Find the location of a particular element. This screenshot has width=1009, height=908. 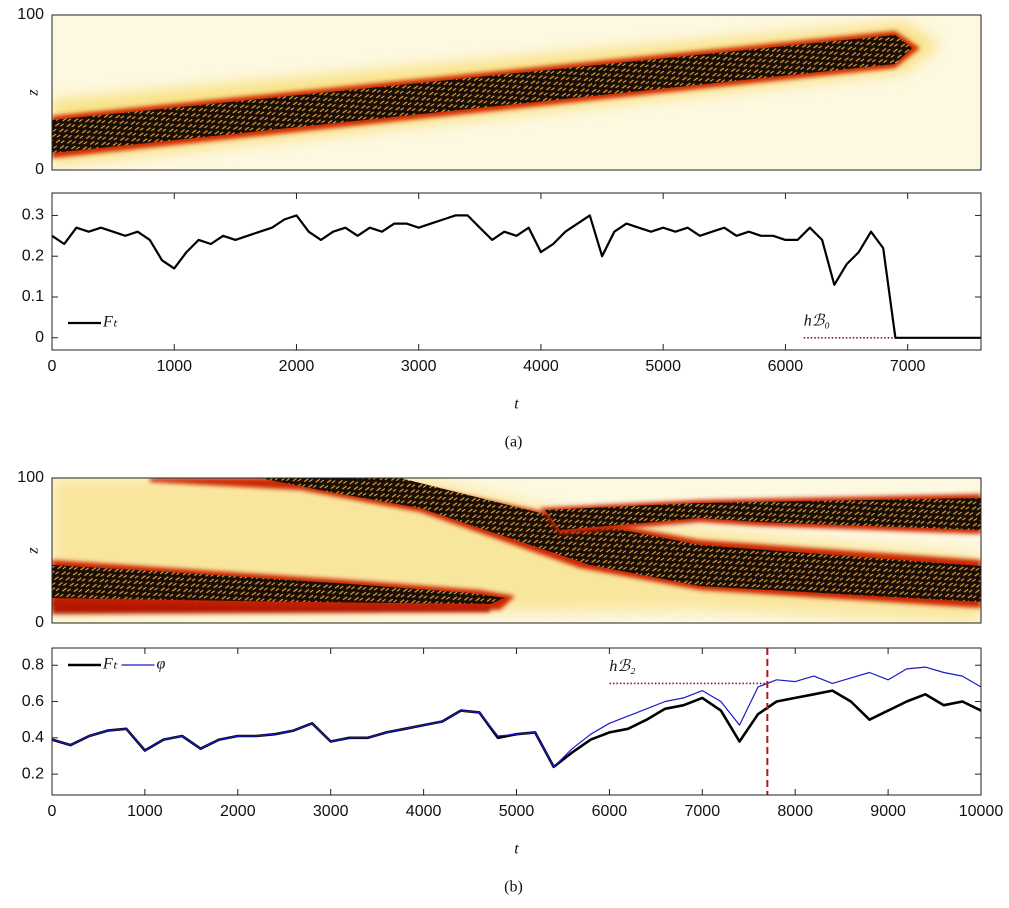

heatmap-image is located at coordinates (516, 550).